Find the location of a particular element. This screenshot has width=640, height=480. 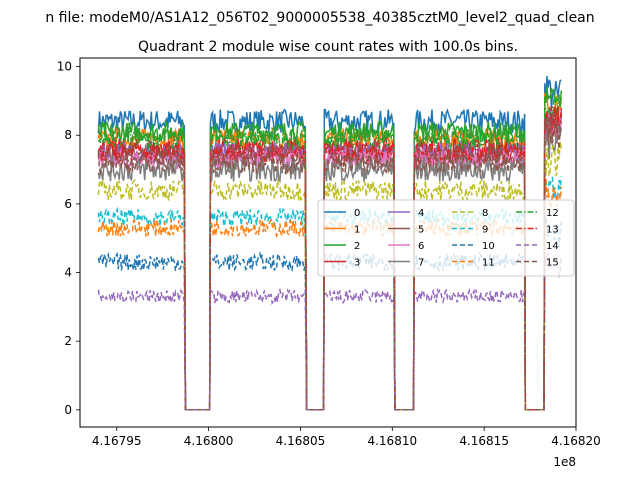

x-tick-label: 4.16805 is located at coordinates (301, 441).